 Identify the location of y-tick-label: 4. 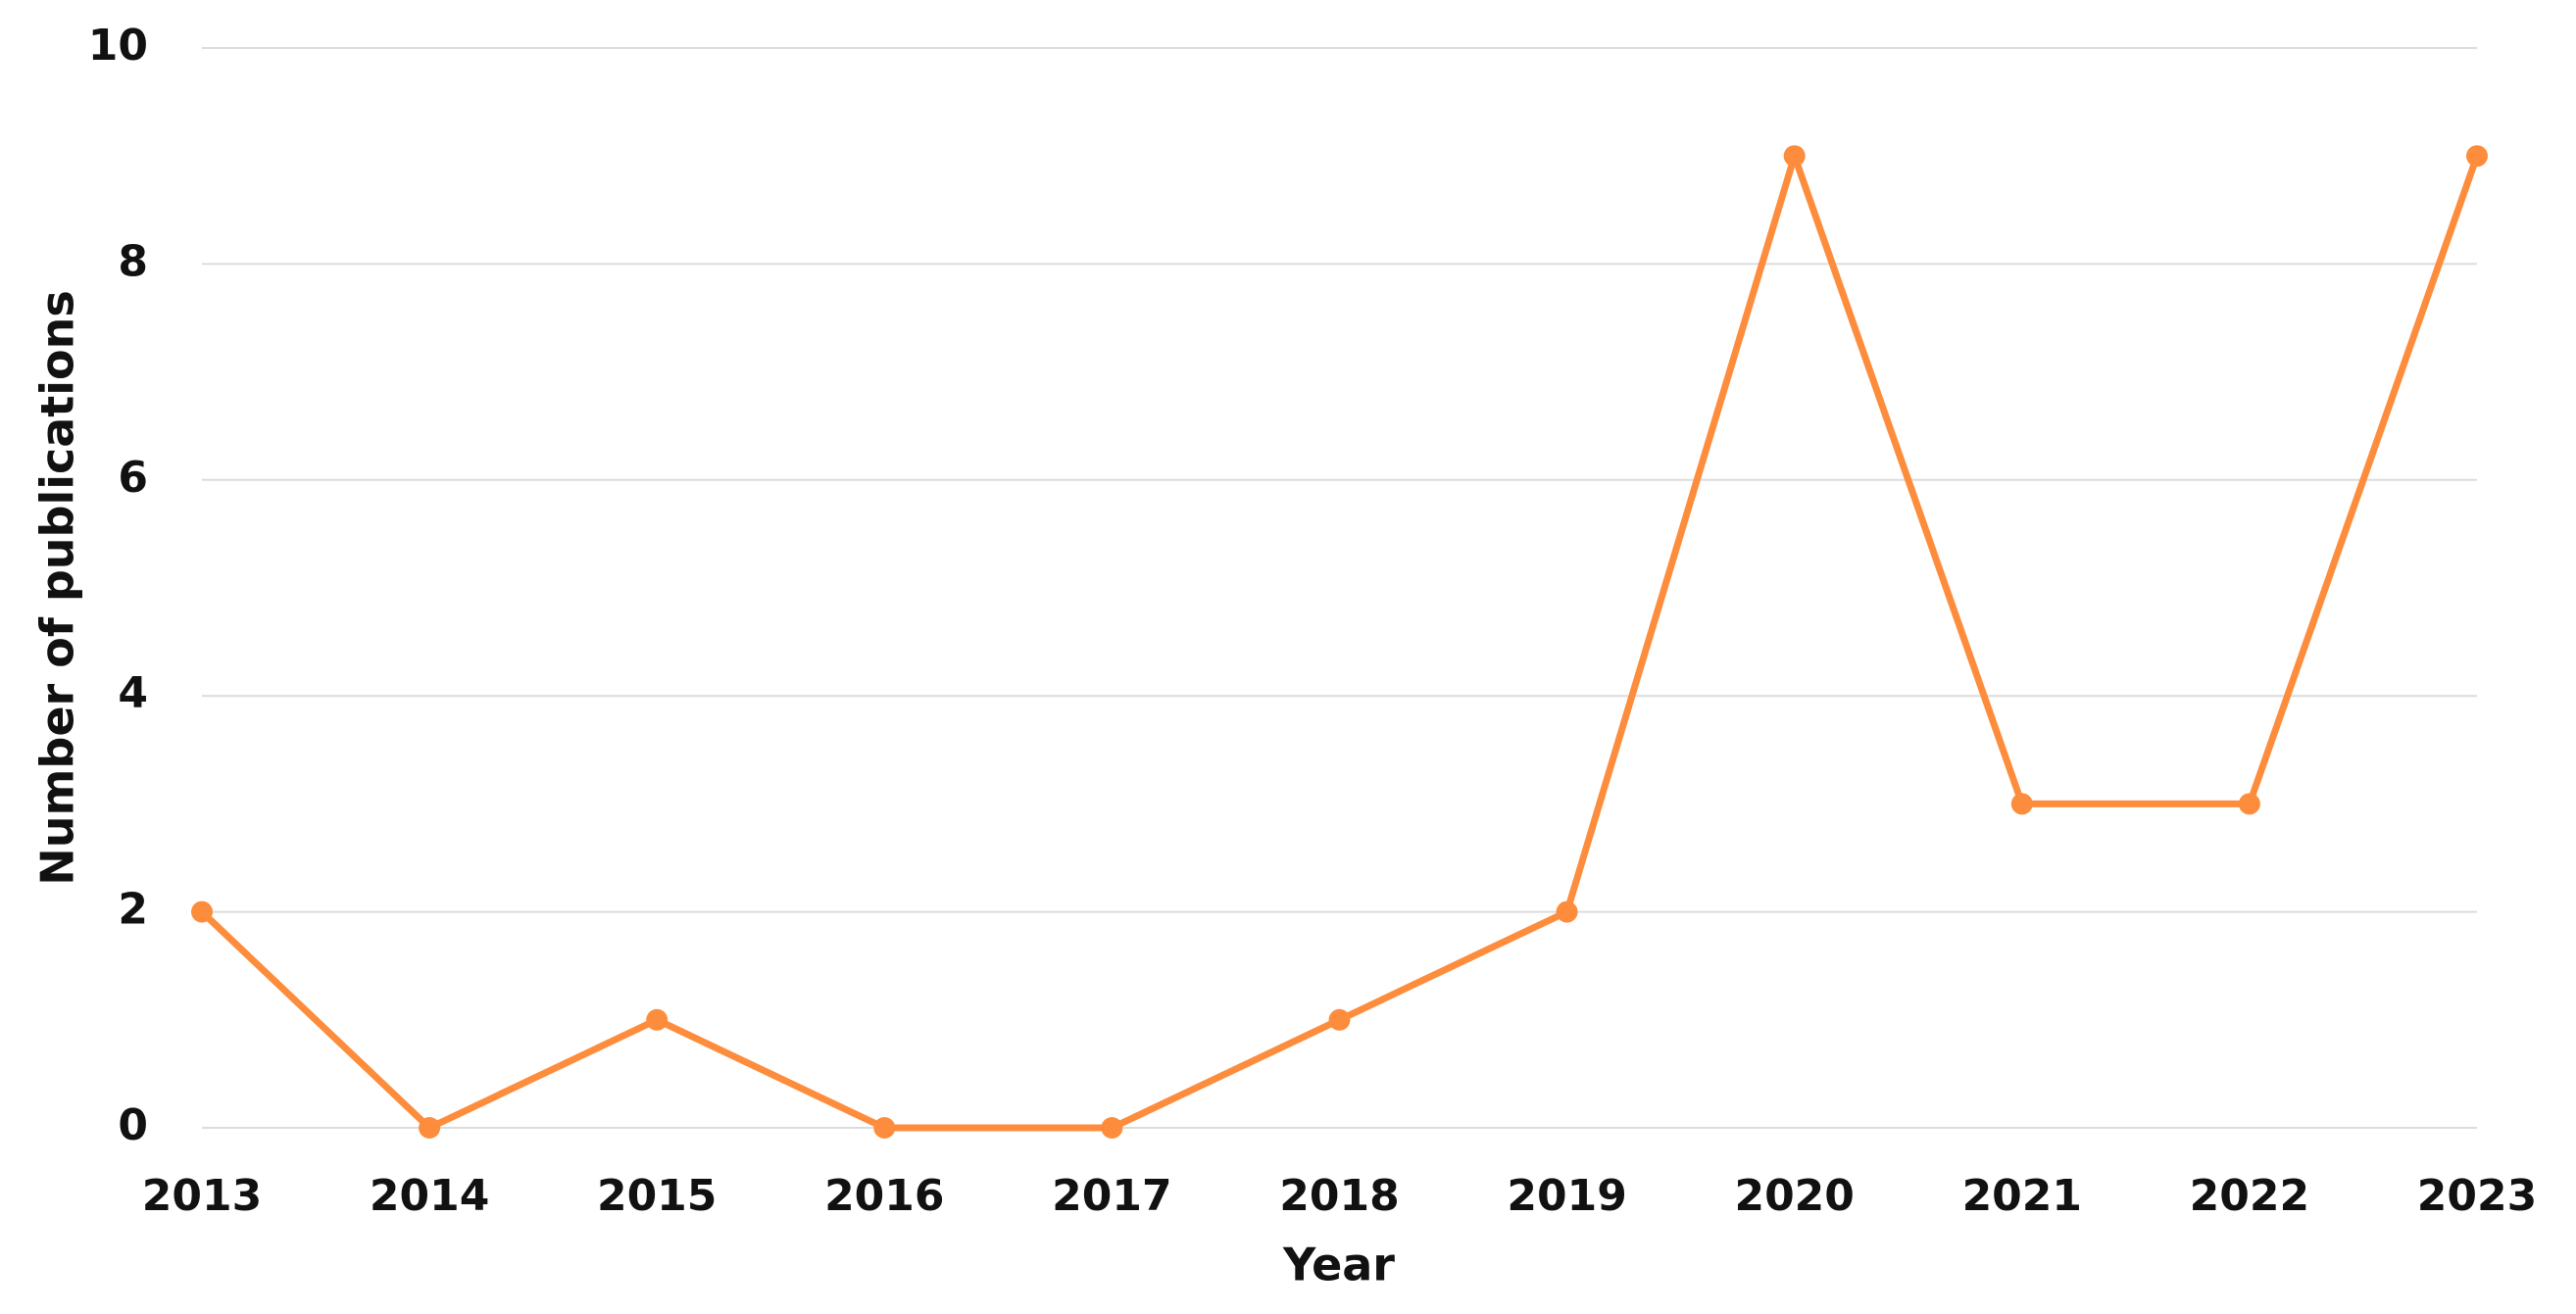
(133, 693).